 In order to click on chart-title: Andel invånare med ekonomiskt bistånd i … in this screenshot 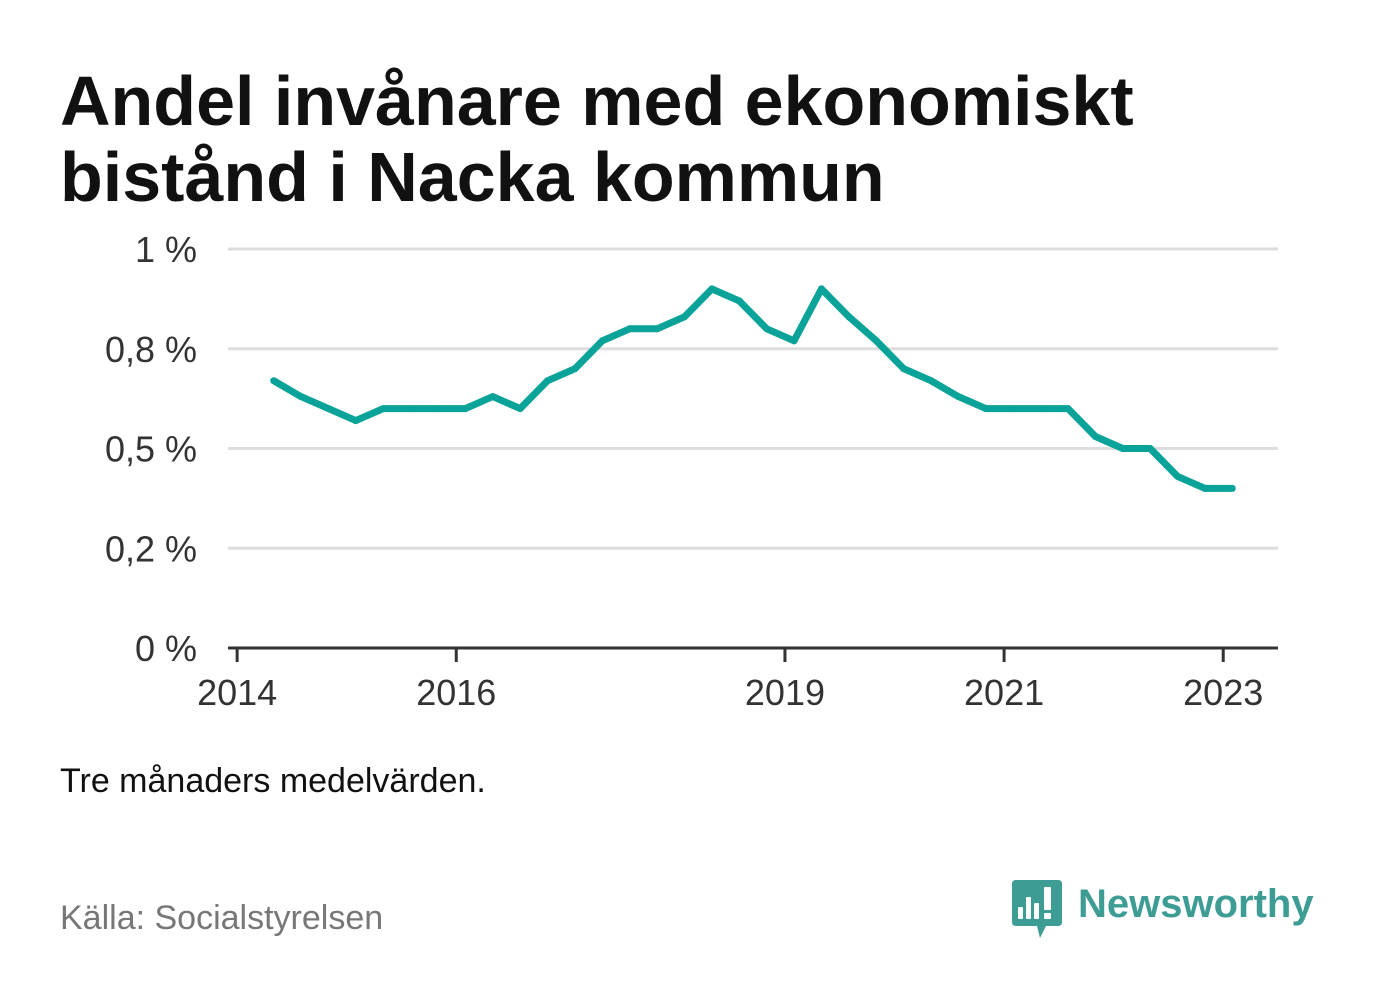, I will do `click(597, 139)`.